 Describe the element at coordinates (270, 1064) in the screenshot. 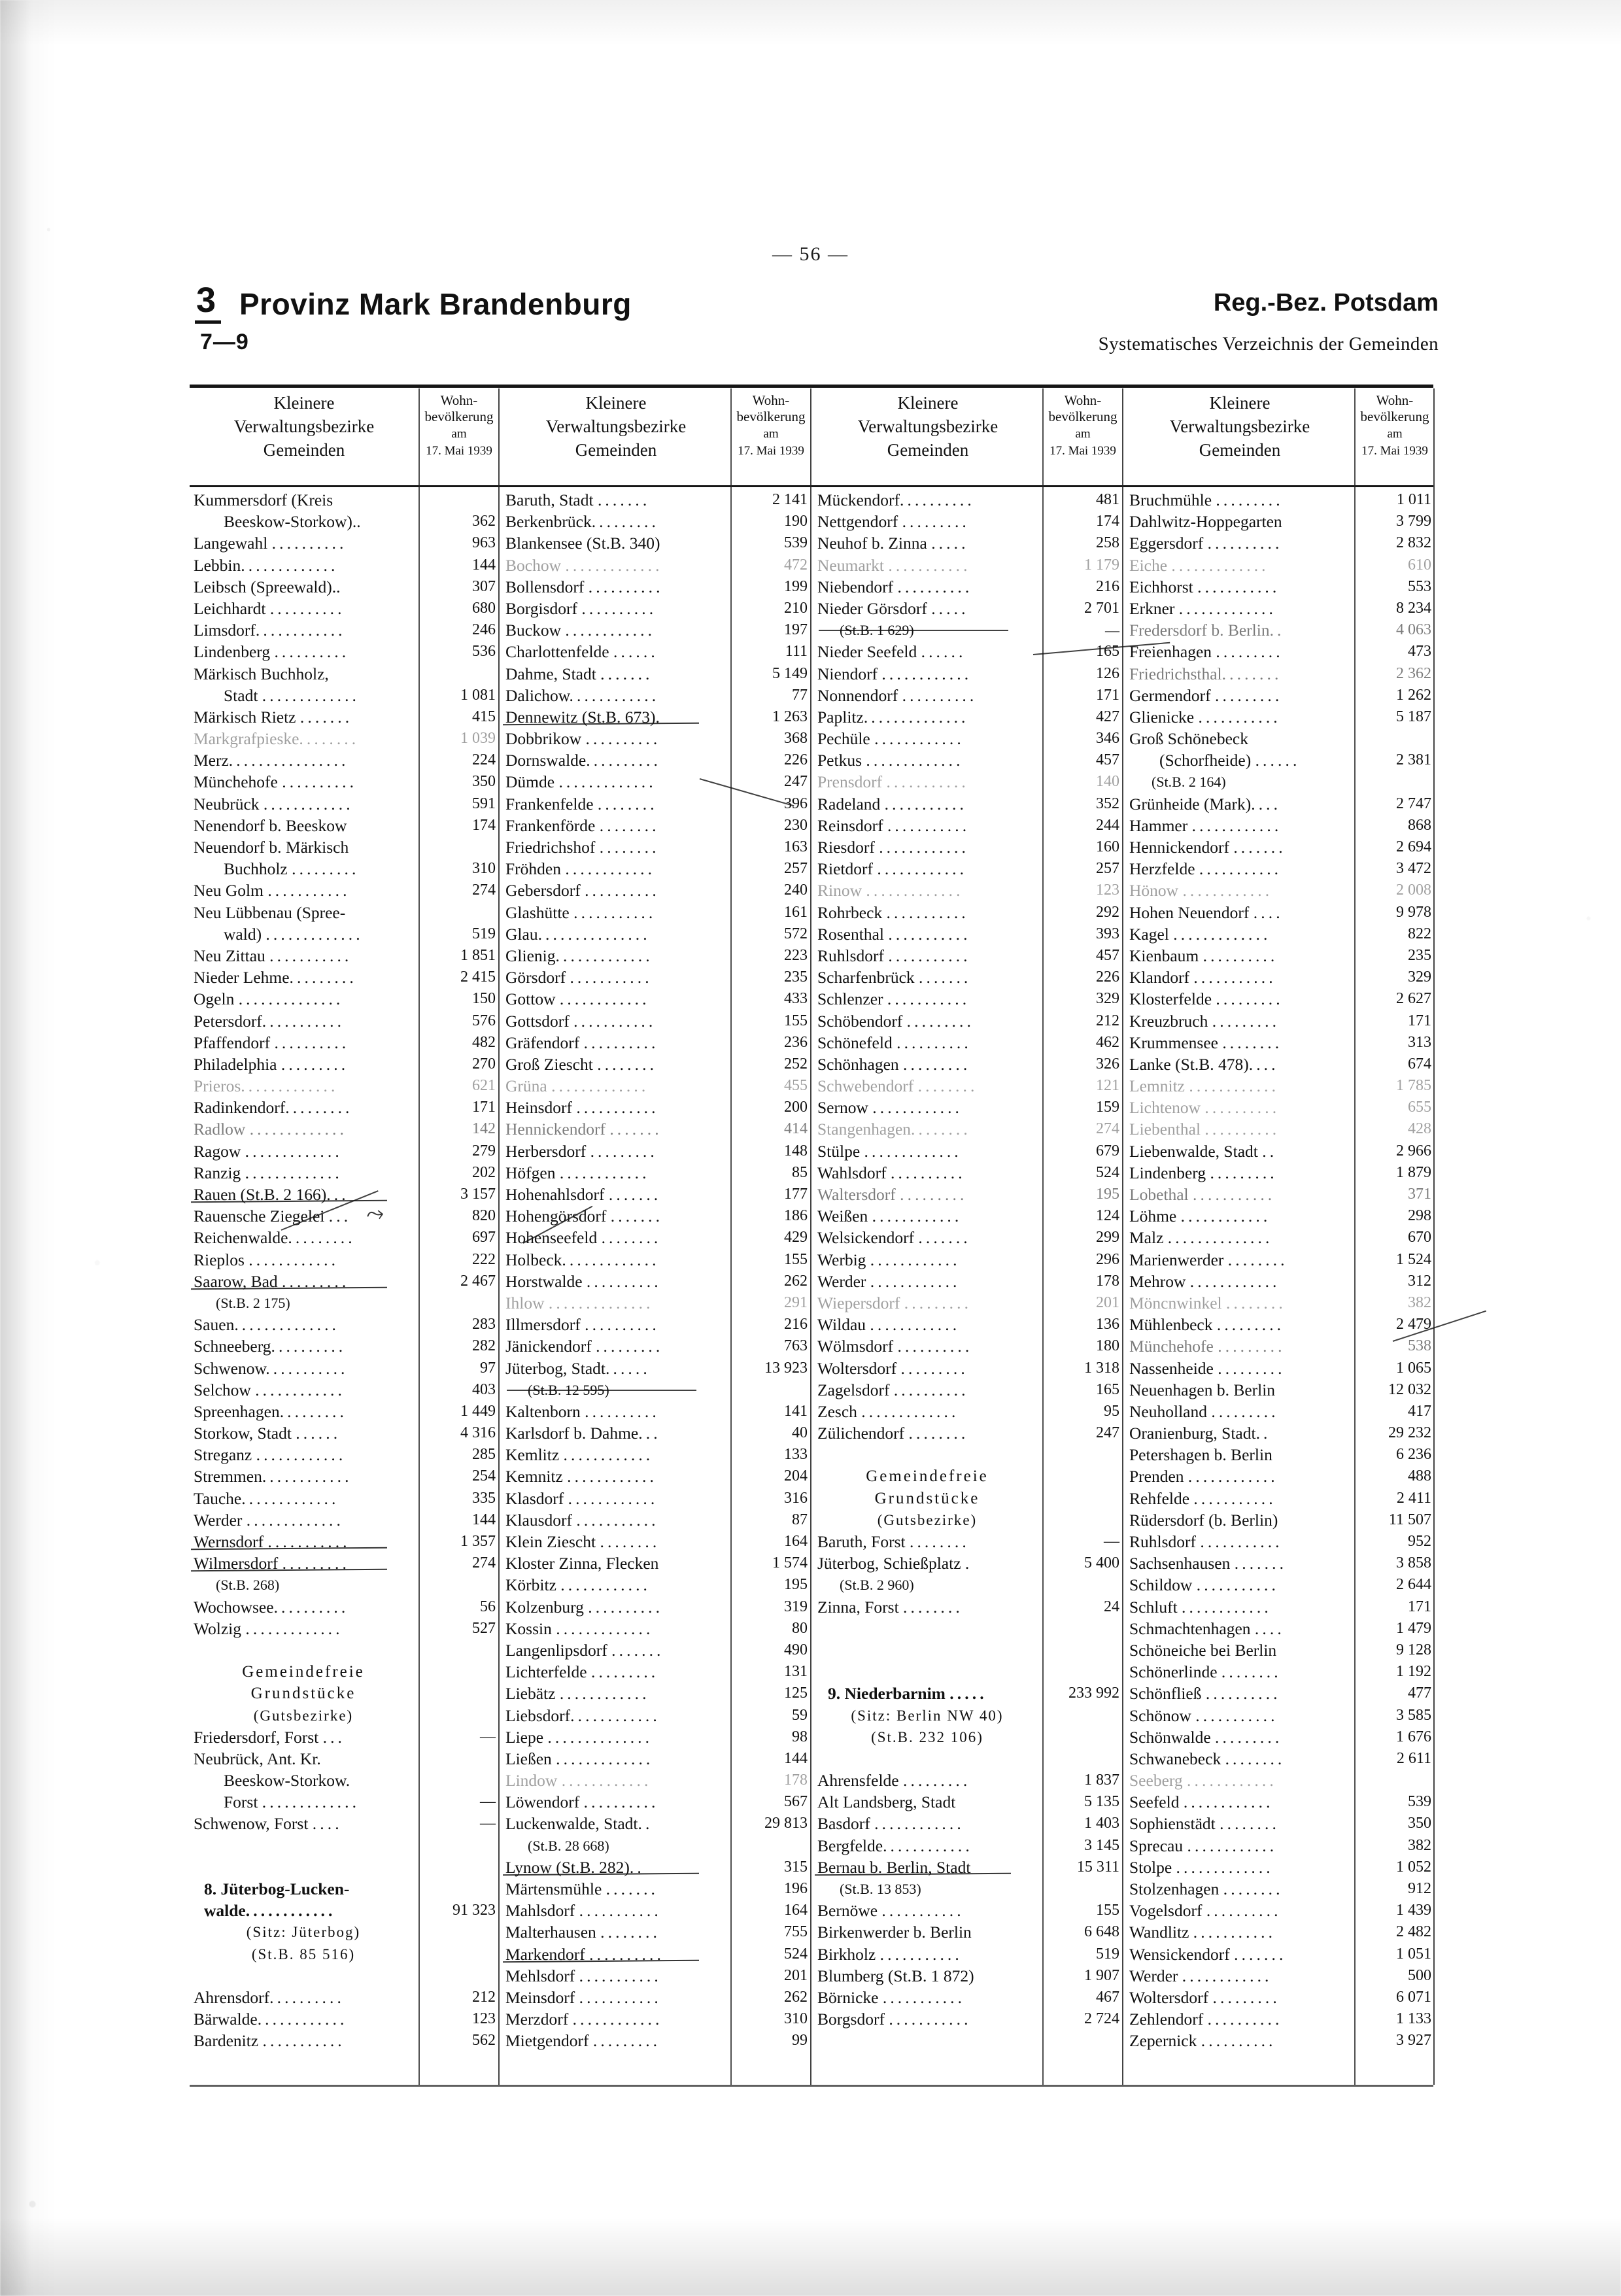

I see `gemeinde-name: Philadelphia . . . . . . . . .` at that location.